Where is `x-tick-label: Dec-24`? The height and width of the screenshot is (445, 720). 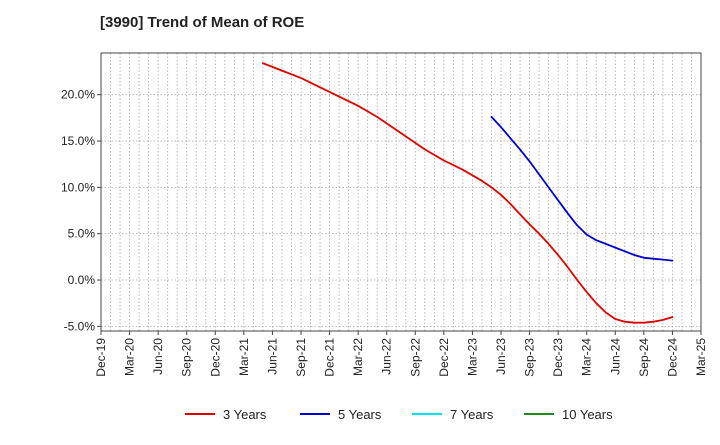 x-tick-label: Dec-24 is located at coordinates (672, 357).